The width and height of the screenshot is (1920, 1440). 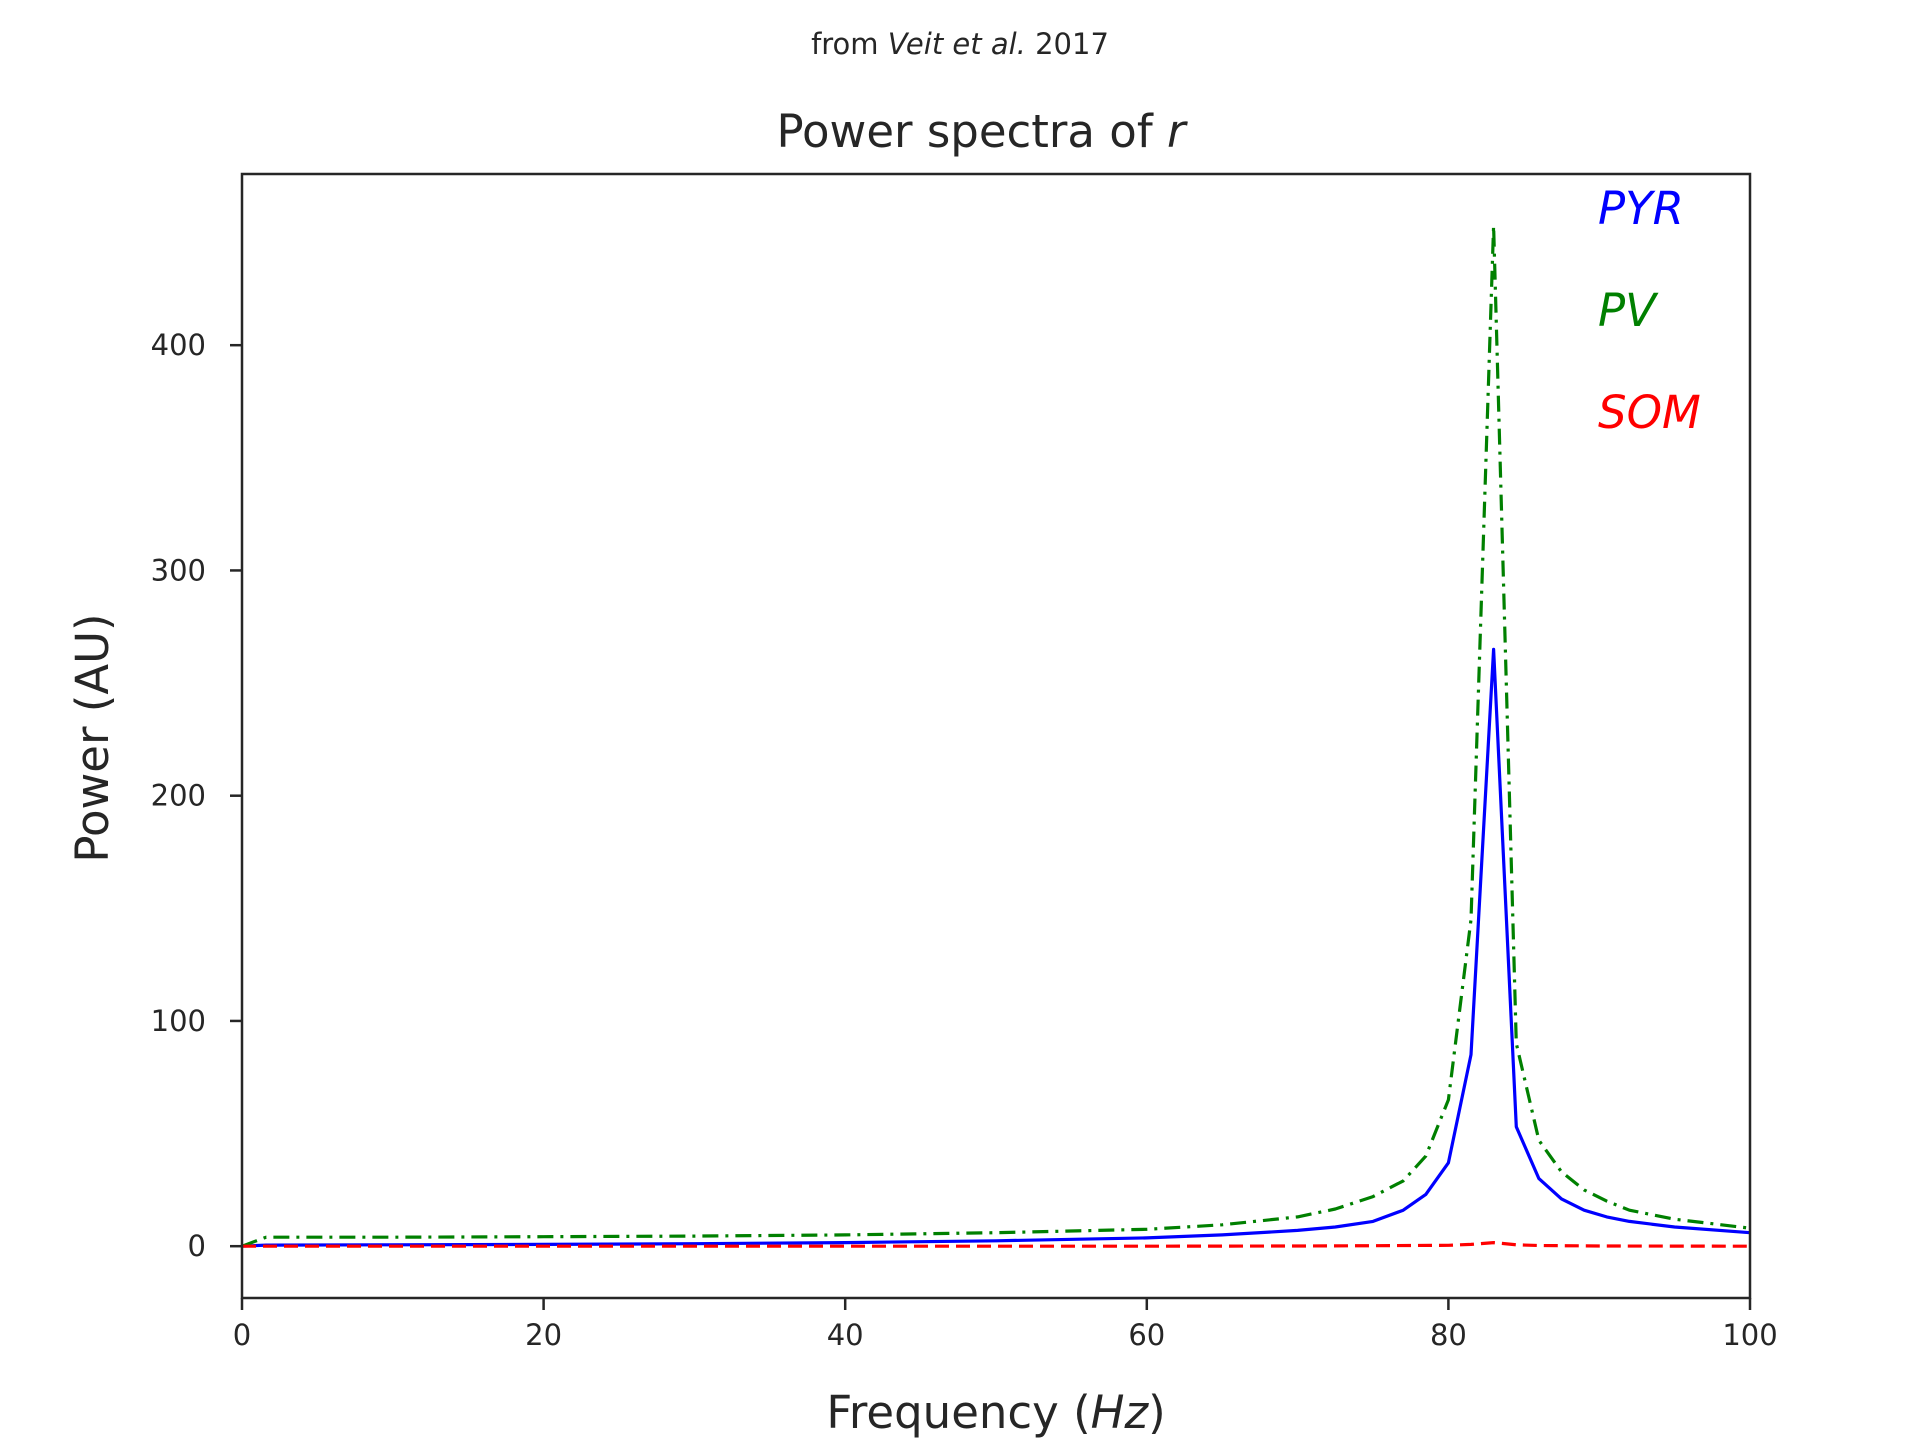 What do you see at coordinates (1146, 1335) in the screenshot?
I see `x-tick-label: 60` at bounding box center [1146, 1335].